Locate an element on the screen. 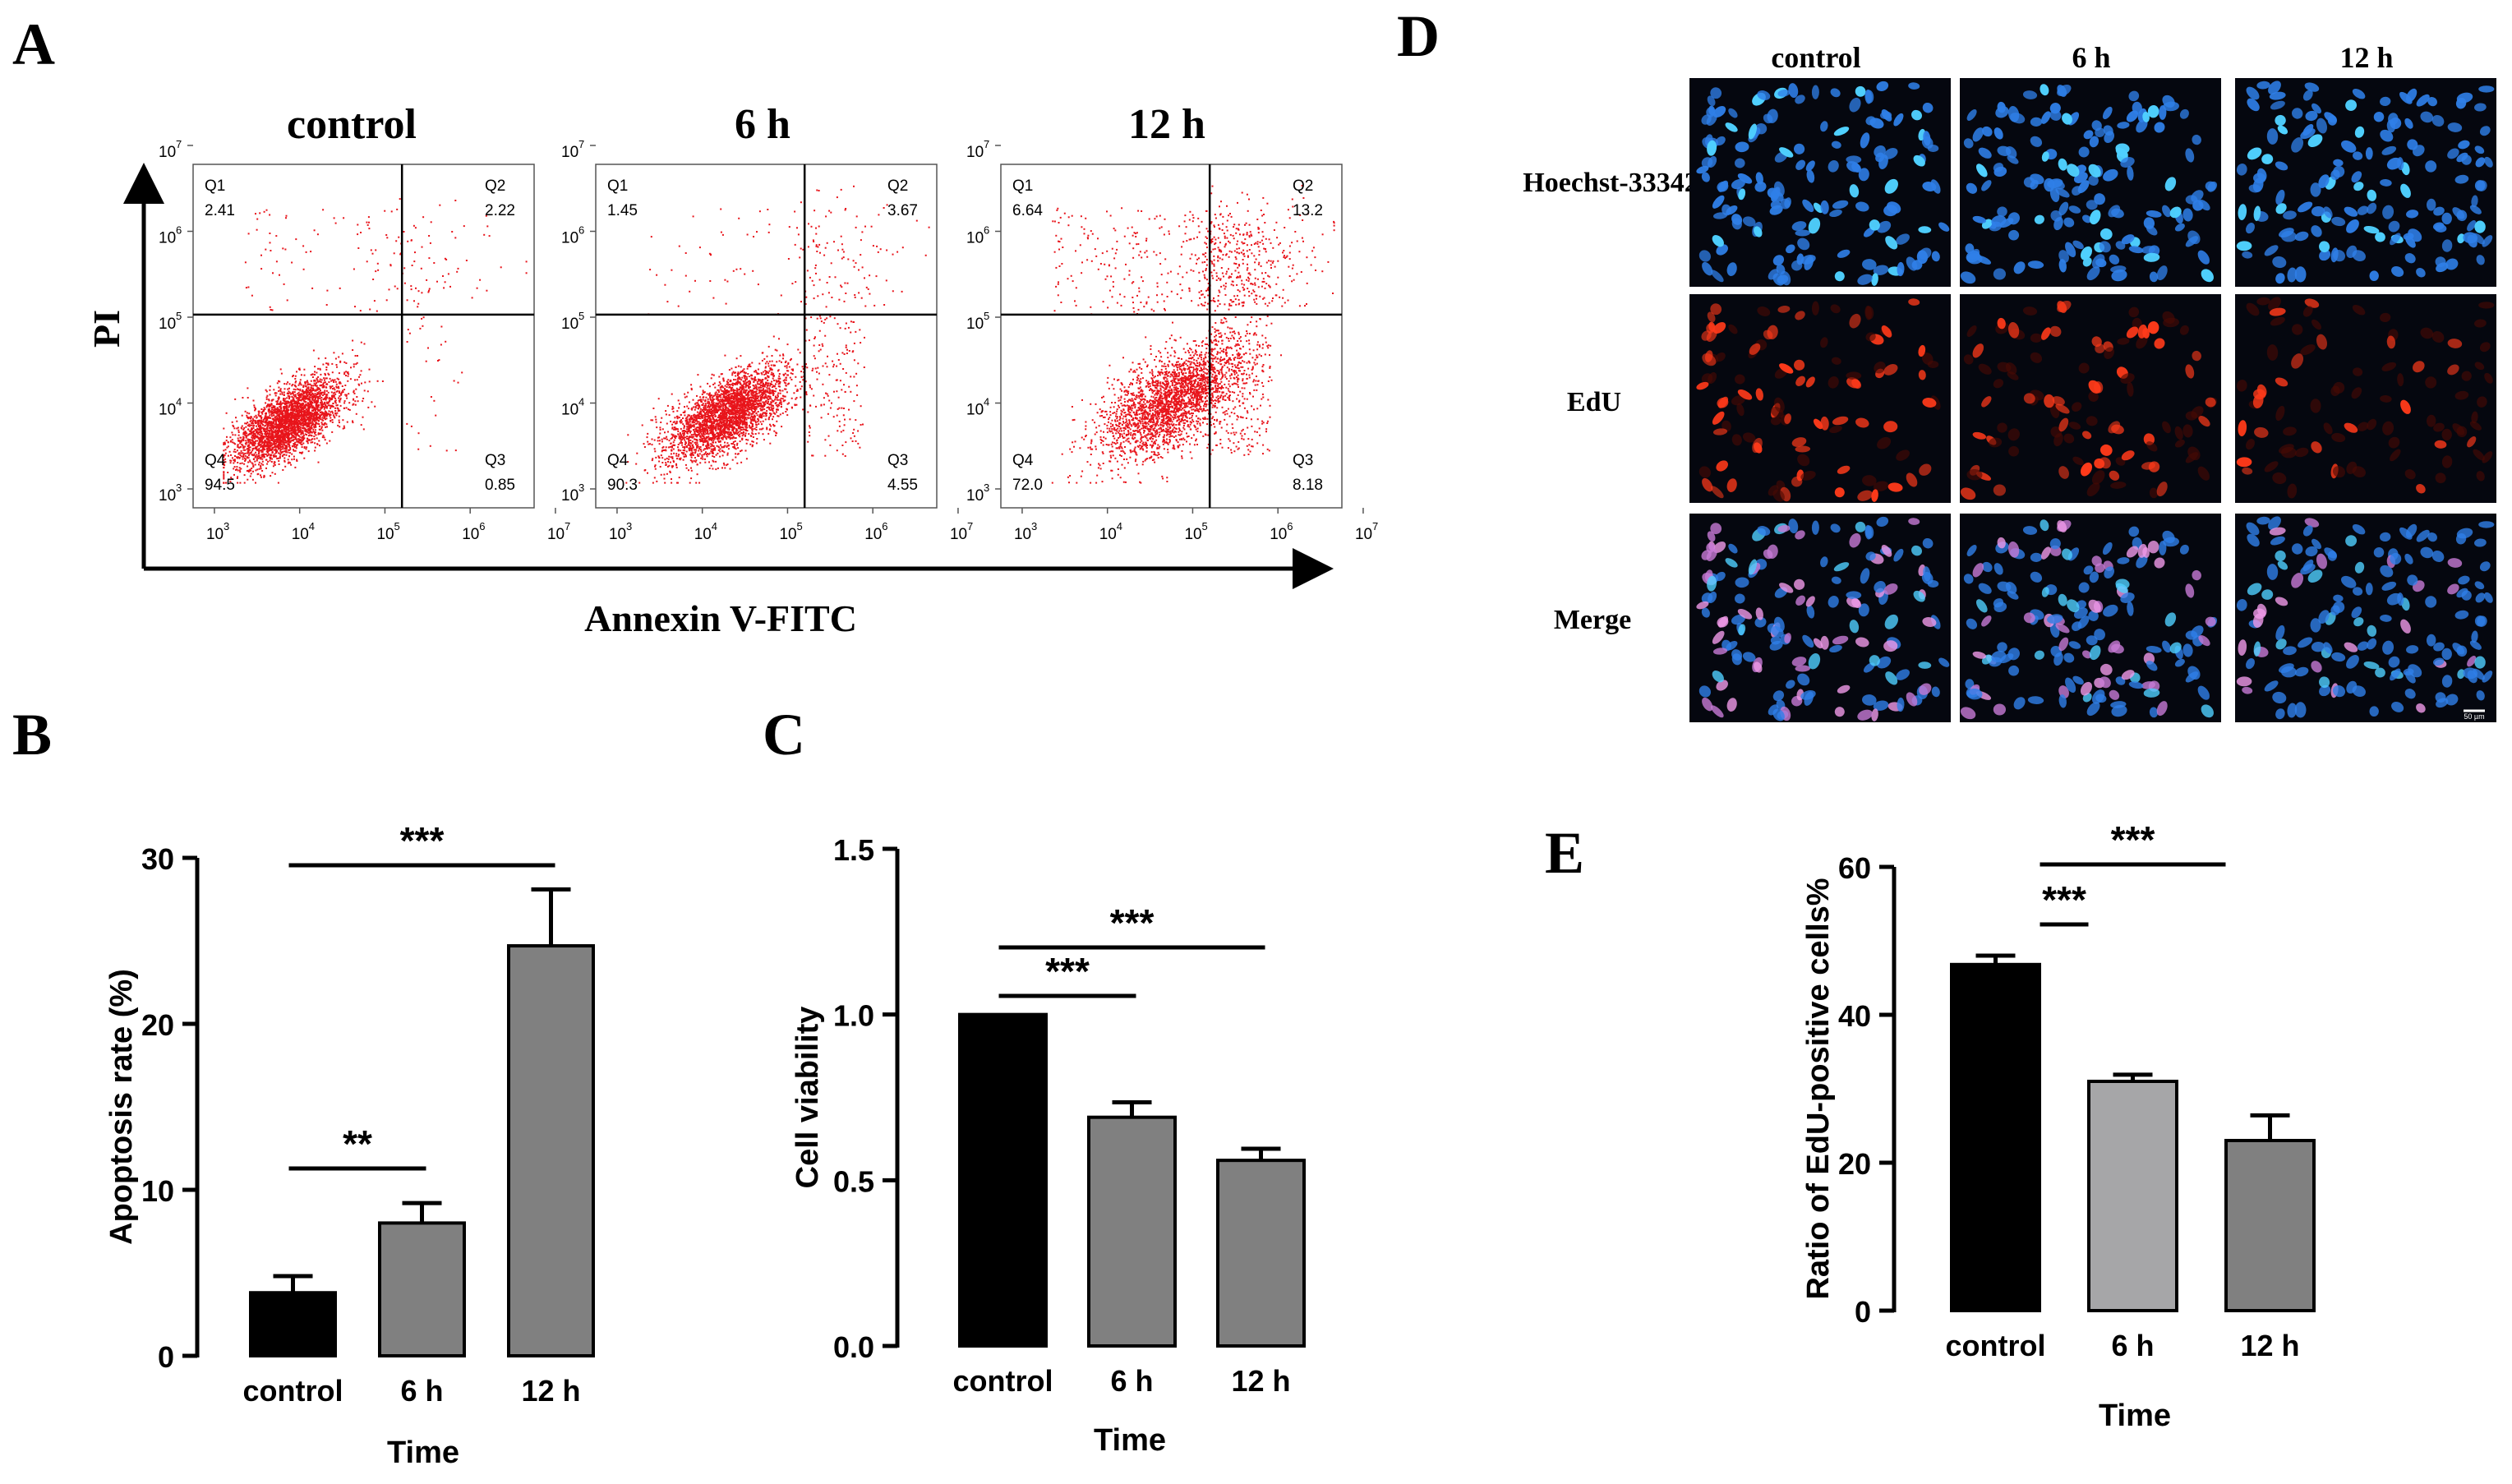  y-tick-label: 1.0 is located at coordinates (853, 1016).